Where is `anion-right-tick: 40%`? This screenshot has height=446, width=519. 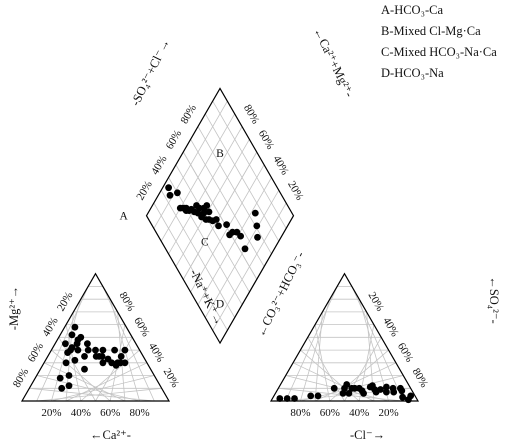 anion-right-tick: 40% is located at coordinates (390, 326).